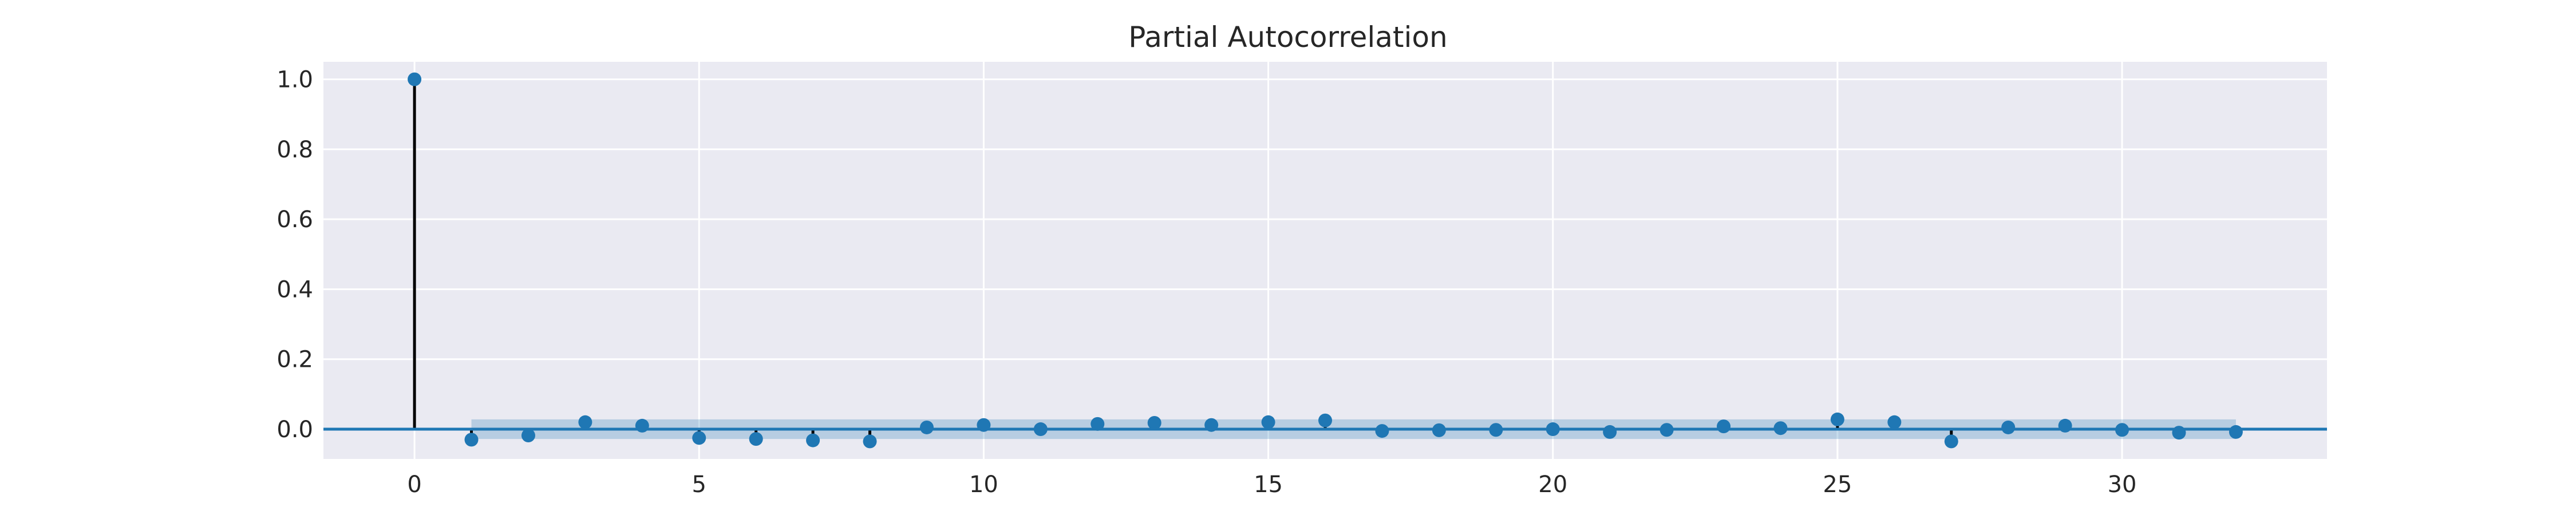 Image resolution: width=2576 pixels, height=515 pixels. I want to click on x-tick-labels: 0 5 10 15 20 25 30, so click(1271, 485).